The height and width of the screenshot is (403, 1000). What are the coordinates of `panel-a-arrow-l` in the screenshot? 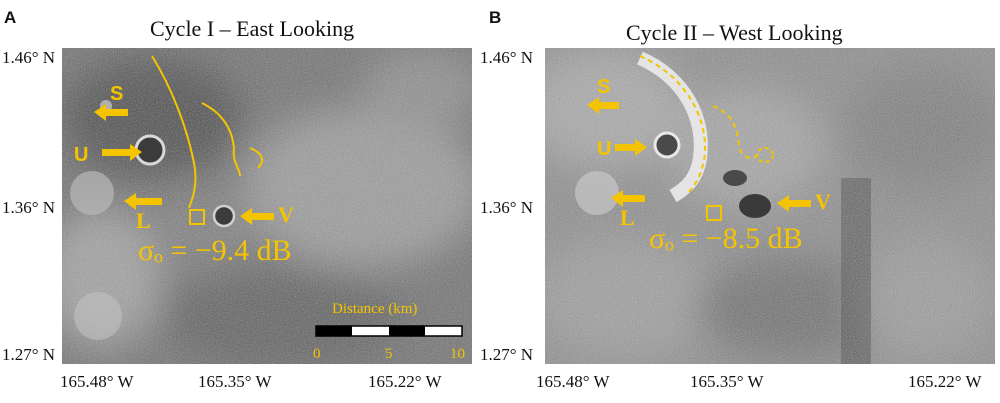 It's located at (143, 201).